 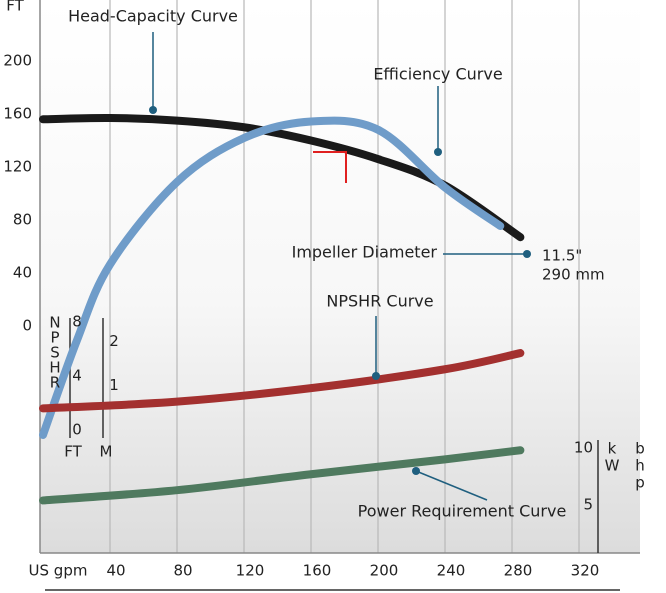 What do you see at coordinates (58, 571) in the screenshot?
I see `x-axis-label: US gpm` at bounding box center [58, 571].